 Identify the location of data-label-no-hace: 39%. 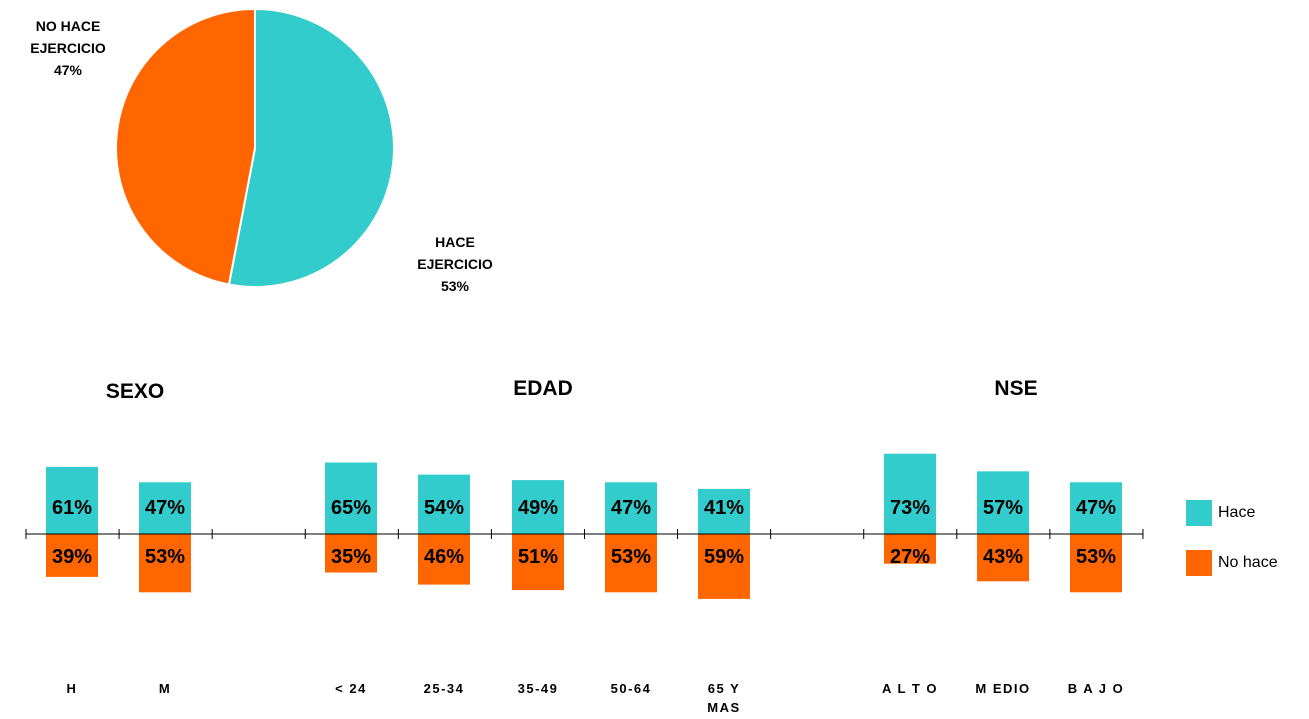
(72, 557).